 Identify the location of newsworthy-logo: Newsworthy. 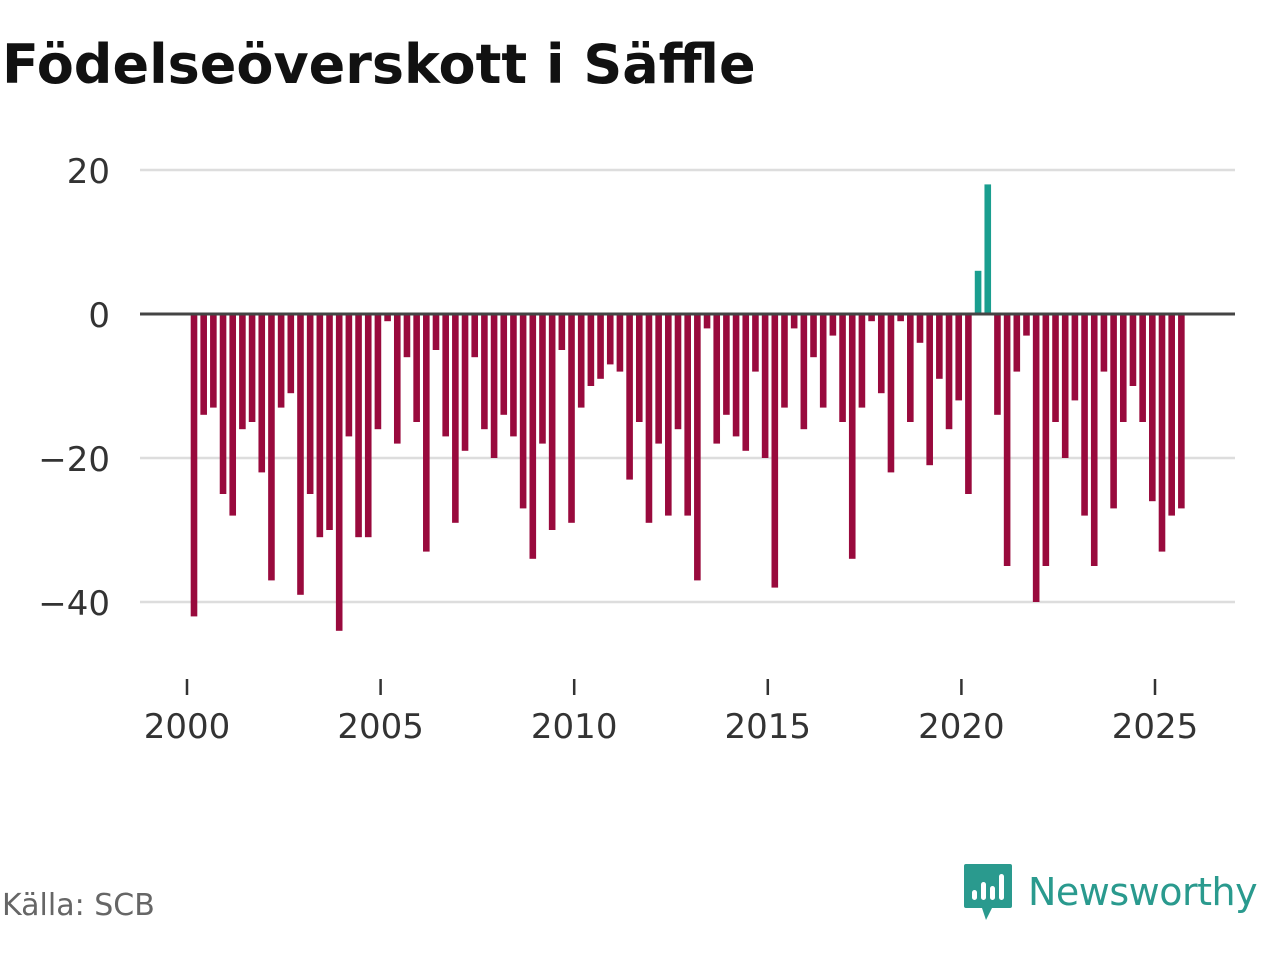
(1110, 892).